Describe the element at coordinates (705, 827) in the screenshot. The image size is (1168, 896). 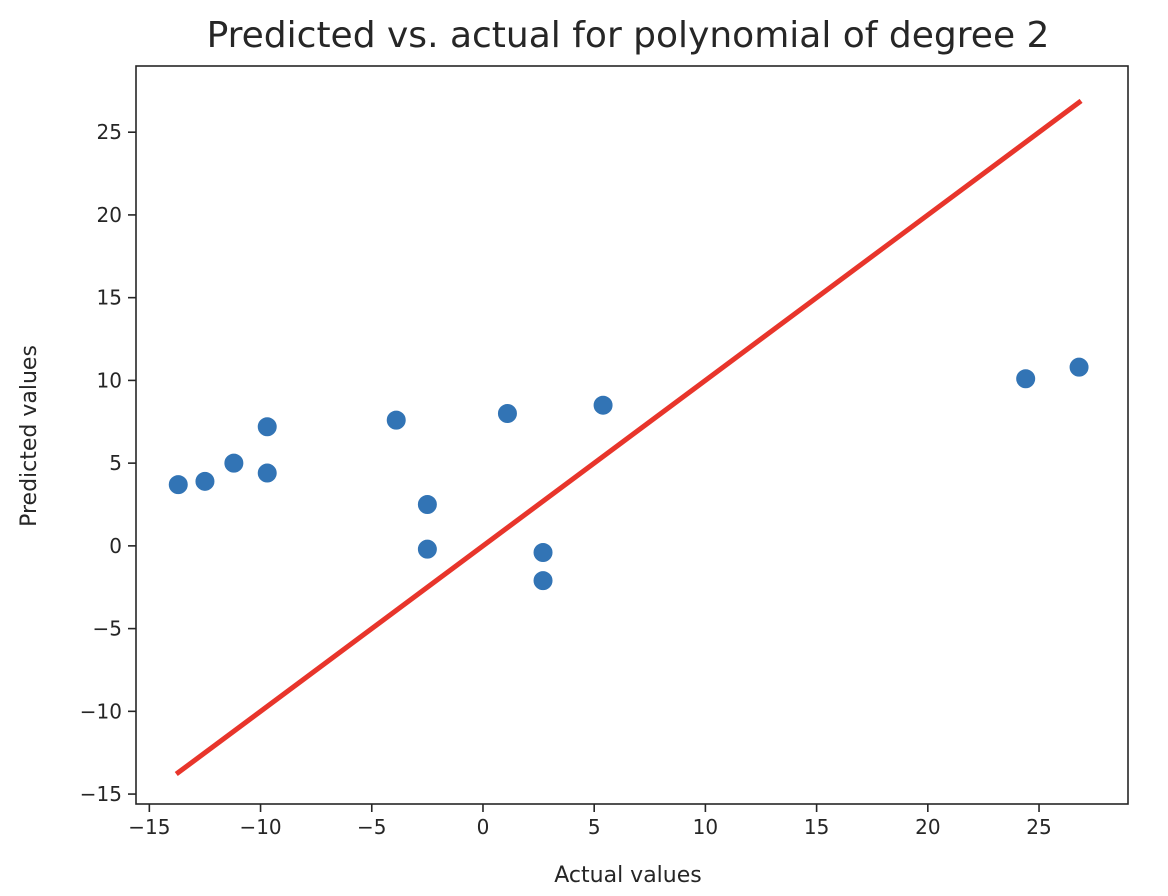
I see `x-tick-label: 10` at that location.